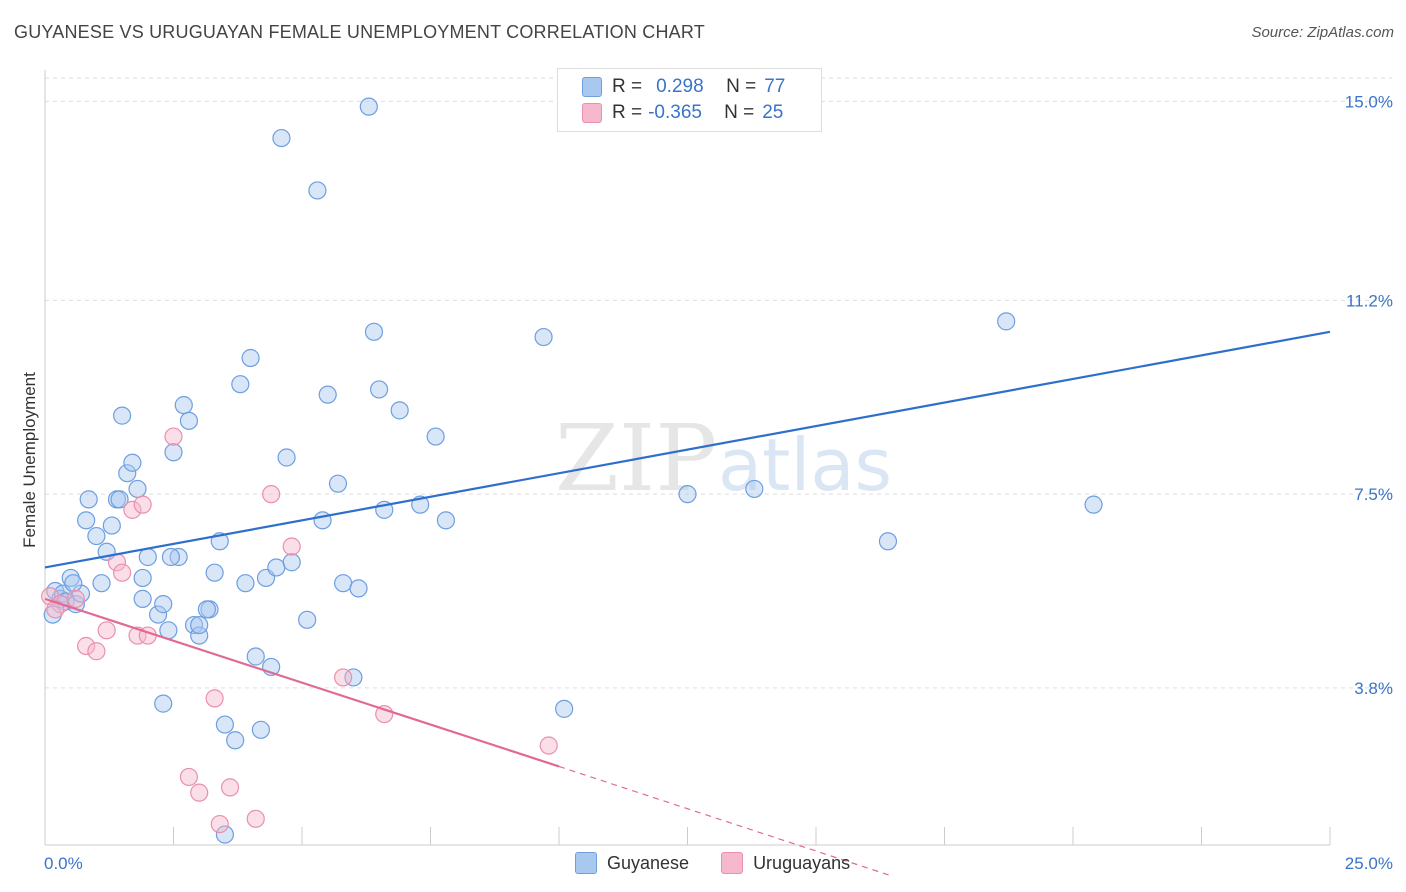 The width and height of the screenshot is (1406, 892). I want to click on source-credit: Source: ZipAtlas.com, so click(1322, 32).